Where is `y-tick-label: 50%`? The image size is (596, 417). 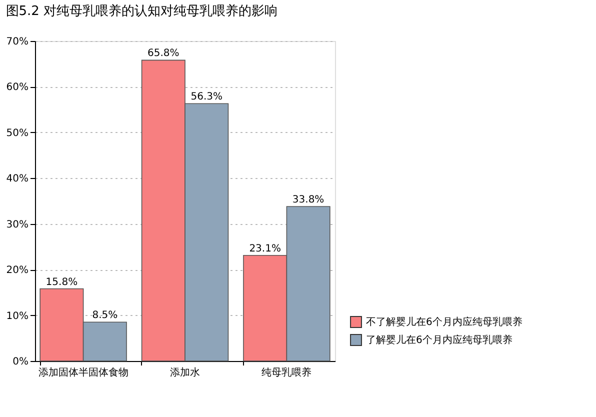
y-tick-label: 50% is located at coordinates (17, 133).